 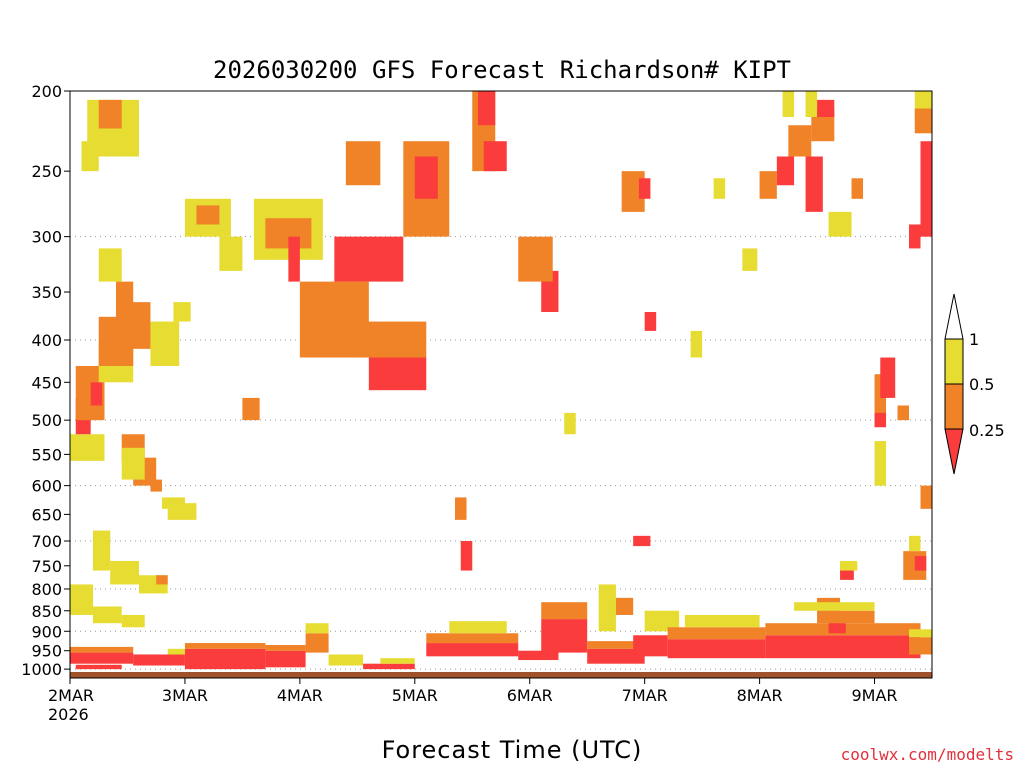 What do you see at coordinates (760, 695) in the screenshot?
I see `x-tick-label: 8MAR` at bounding box center [760, 695].